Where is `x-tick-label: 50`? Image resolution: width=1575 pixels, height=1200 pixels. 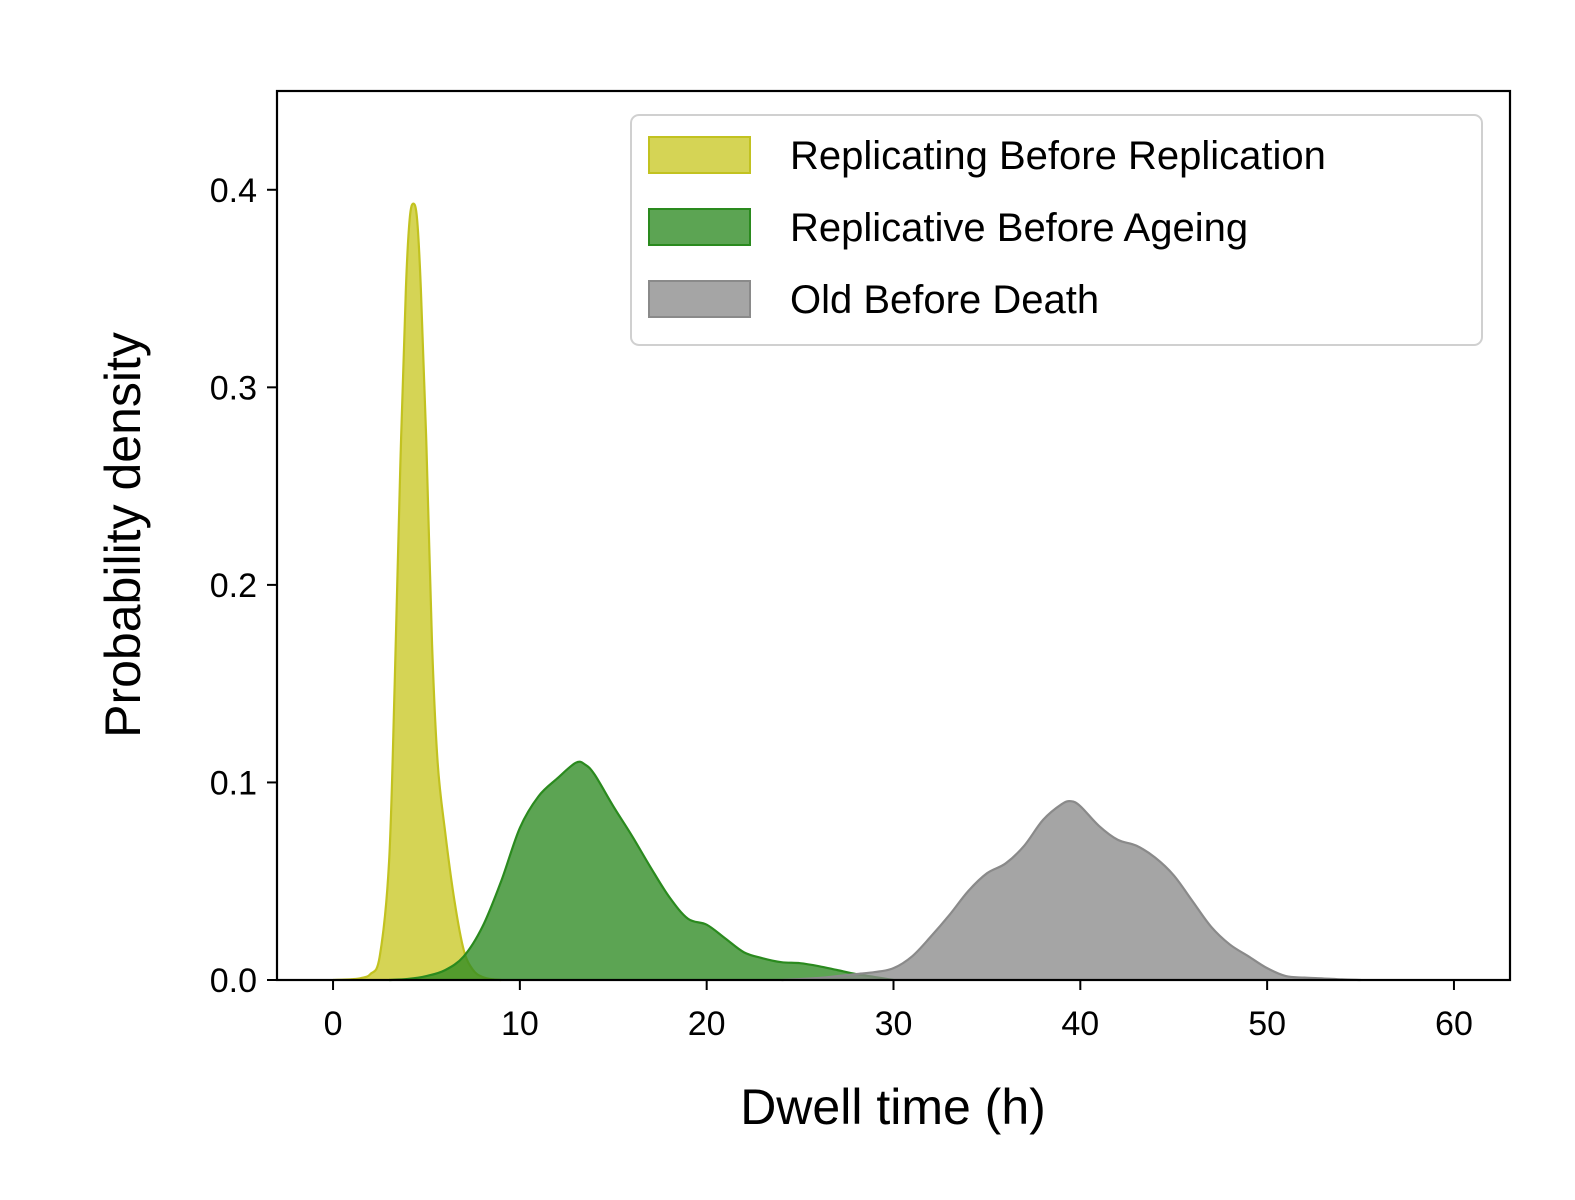
x-tick-label: 50 is located at coordinates (1267, 1024).